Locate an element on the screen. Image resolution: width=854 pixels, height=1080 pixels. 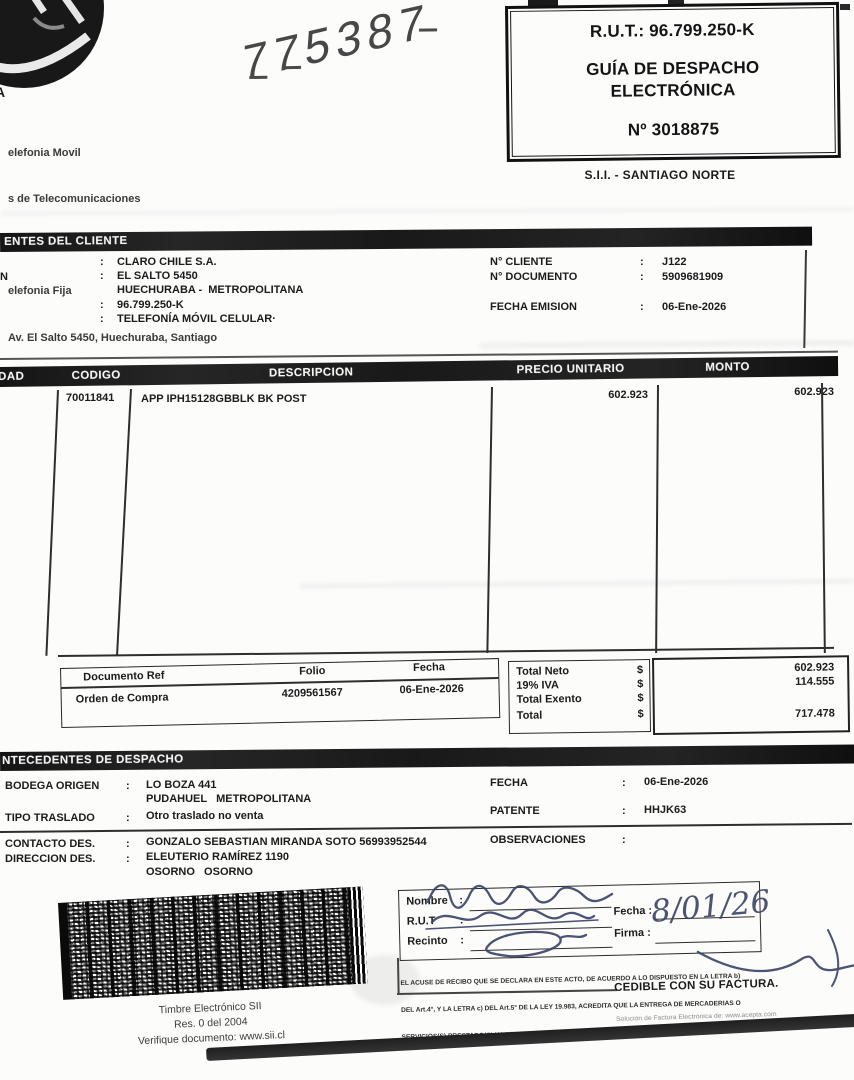
n-documento-value: 5909681909 is located at coordinates (693, 277).